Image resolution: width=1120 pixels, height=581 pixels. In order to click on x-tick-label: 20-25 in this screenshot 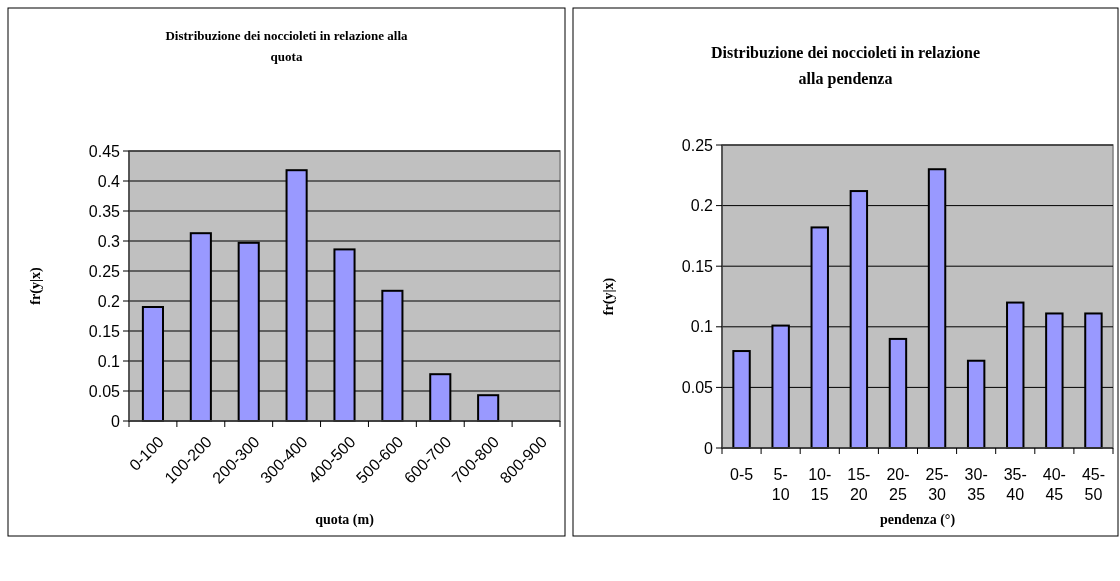, I will do `click(898, 484)`.